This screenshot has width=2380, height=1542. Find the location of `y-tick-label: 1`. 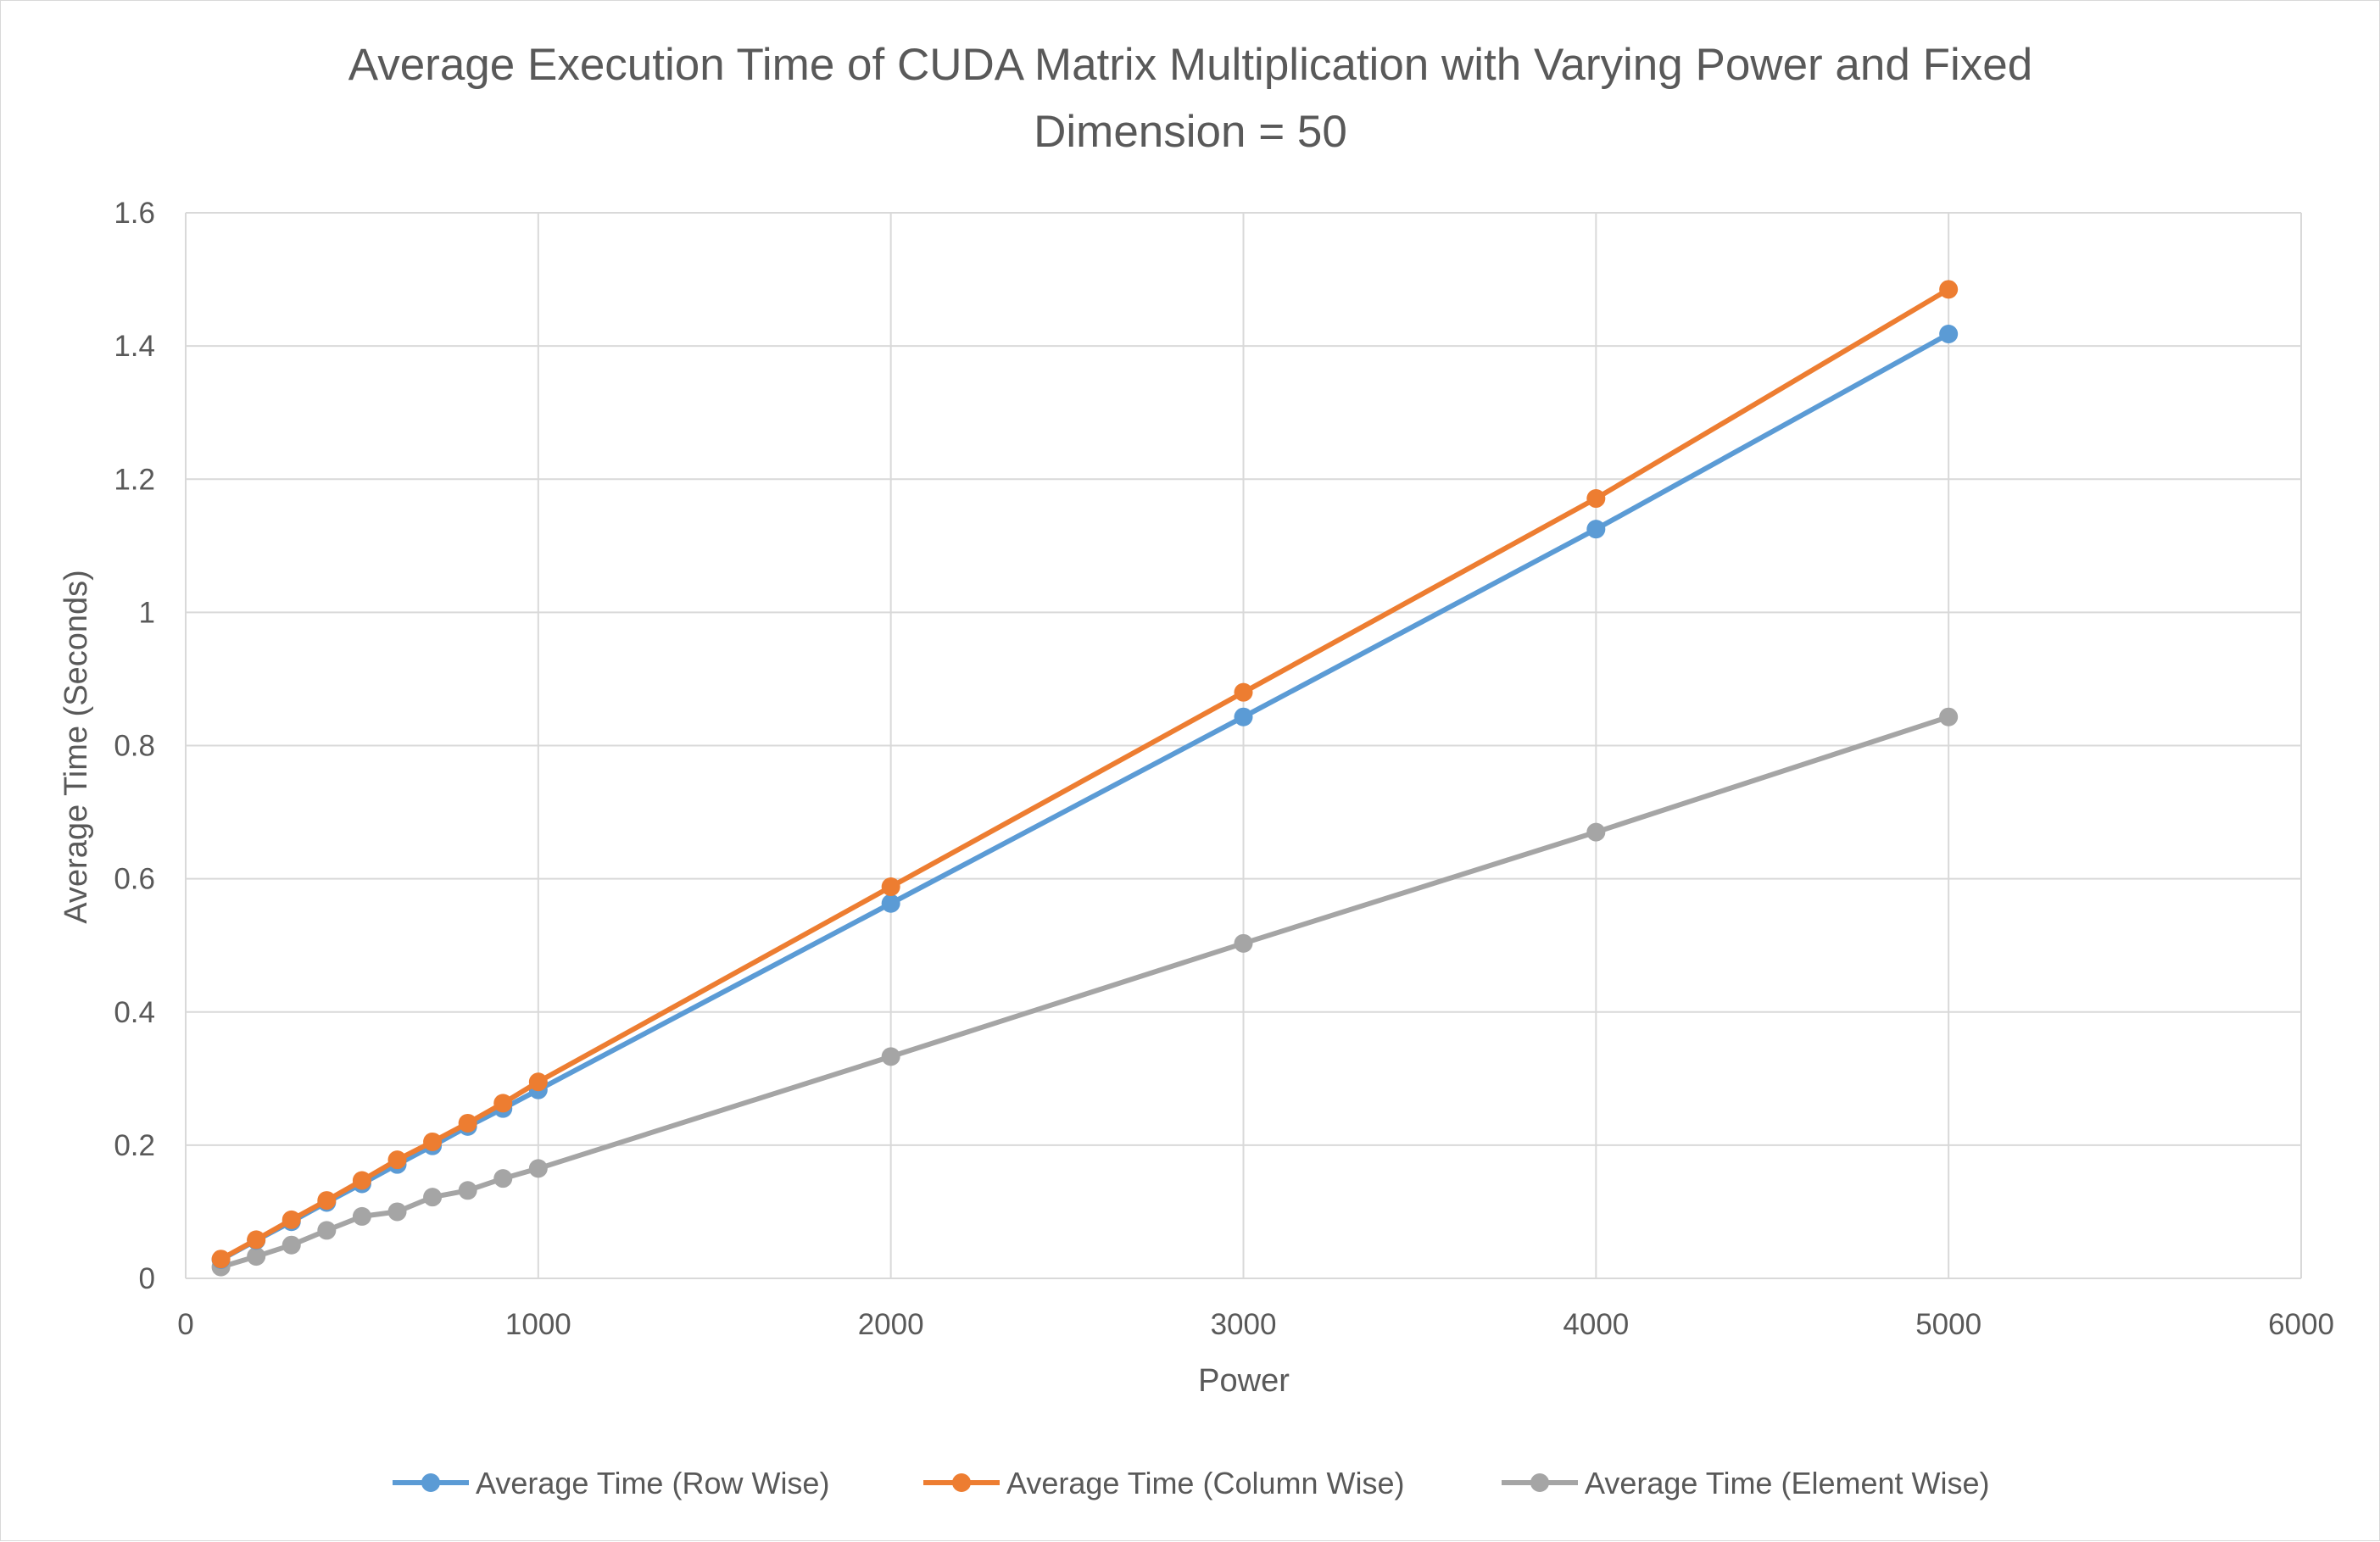

y-tick-label: 1 is located at coordinates (147, 612).